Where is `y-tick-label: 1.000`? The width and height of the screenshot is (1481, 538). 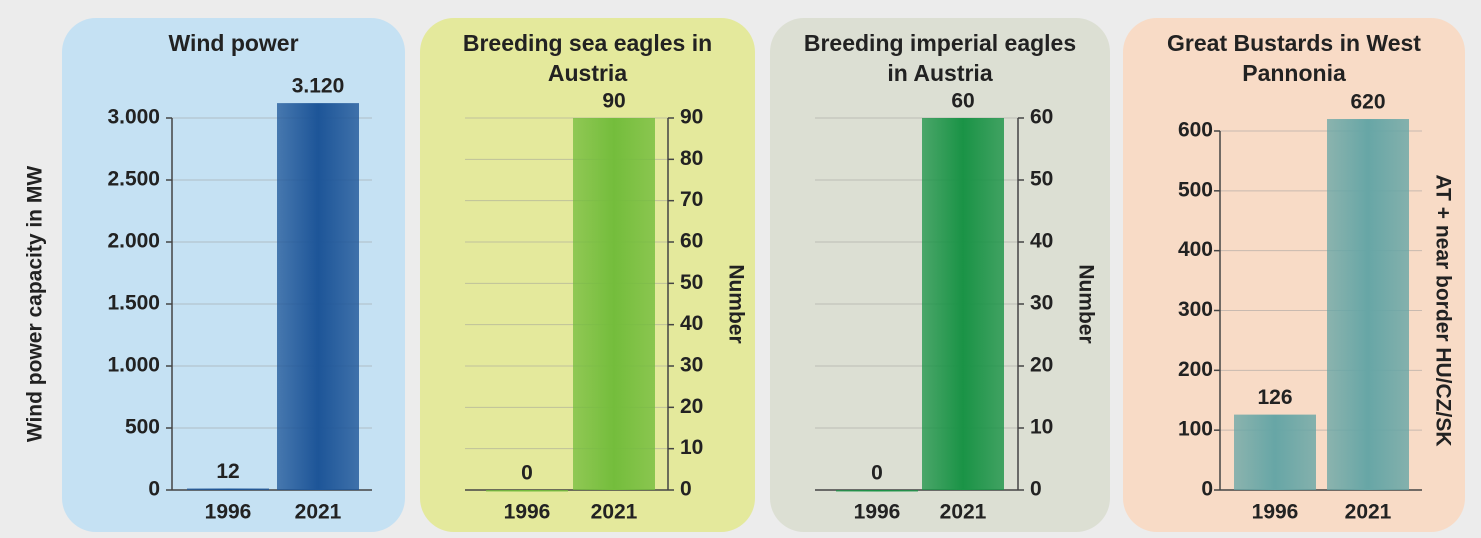 y-tick-label: 1.000 is located at coordinates (133, 365).